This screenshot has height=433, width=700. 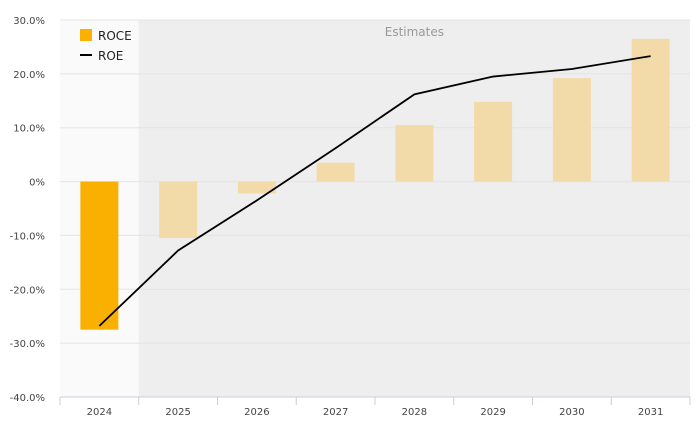 What do you see at coordinates (177, 412) in the screenshot?
I see `x-tick-label: 2025` at bounding box center [177, 412].